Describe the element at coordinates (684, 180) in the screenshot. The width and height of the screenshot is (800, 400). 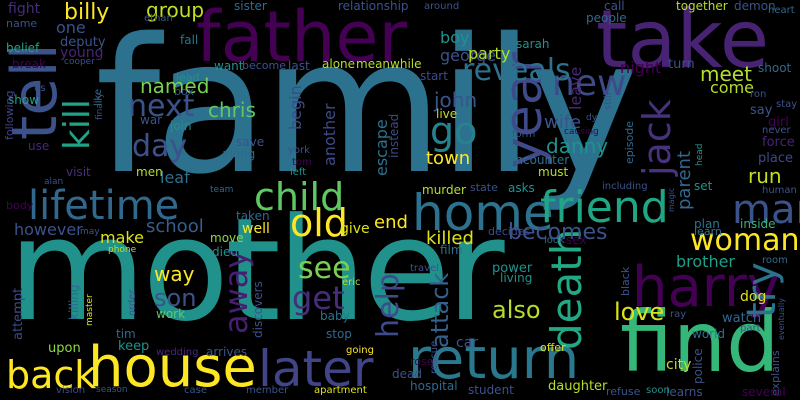
I see `word-parent: parent` at that location.